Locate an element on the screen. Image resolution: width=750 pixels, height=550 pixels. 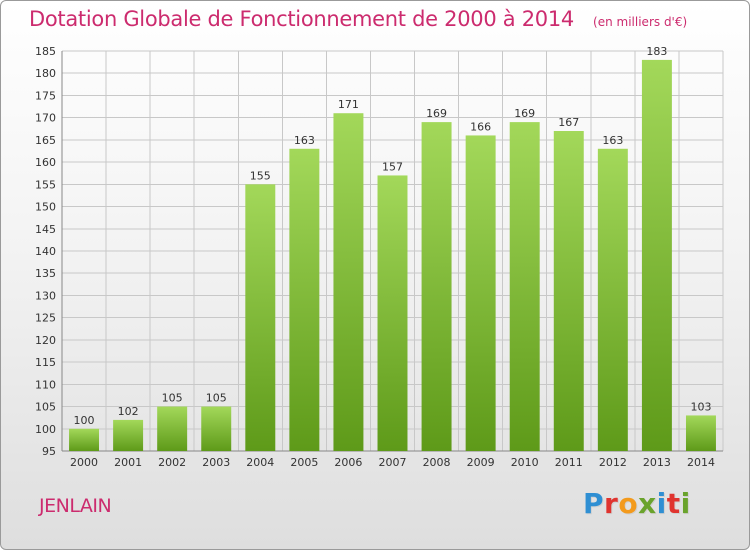
logo-letter: r is located at coordinates (611, 503).